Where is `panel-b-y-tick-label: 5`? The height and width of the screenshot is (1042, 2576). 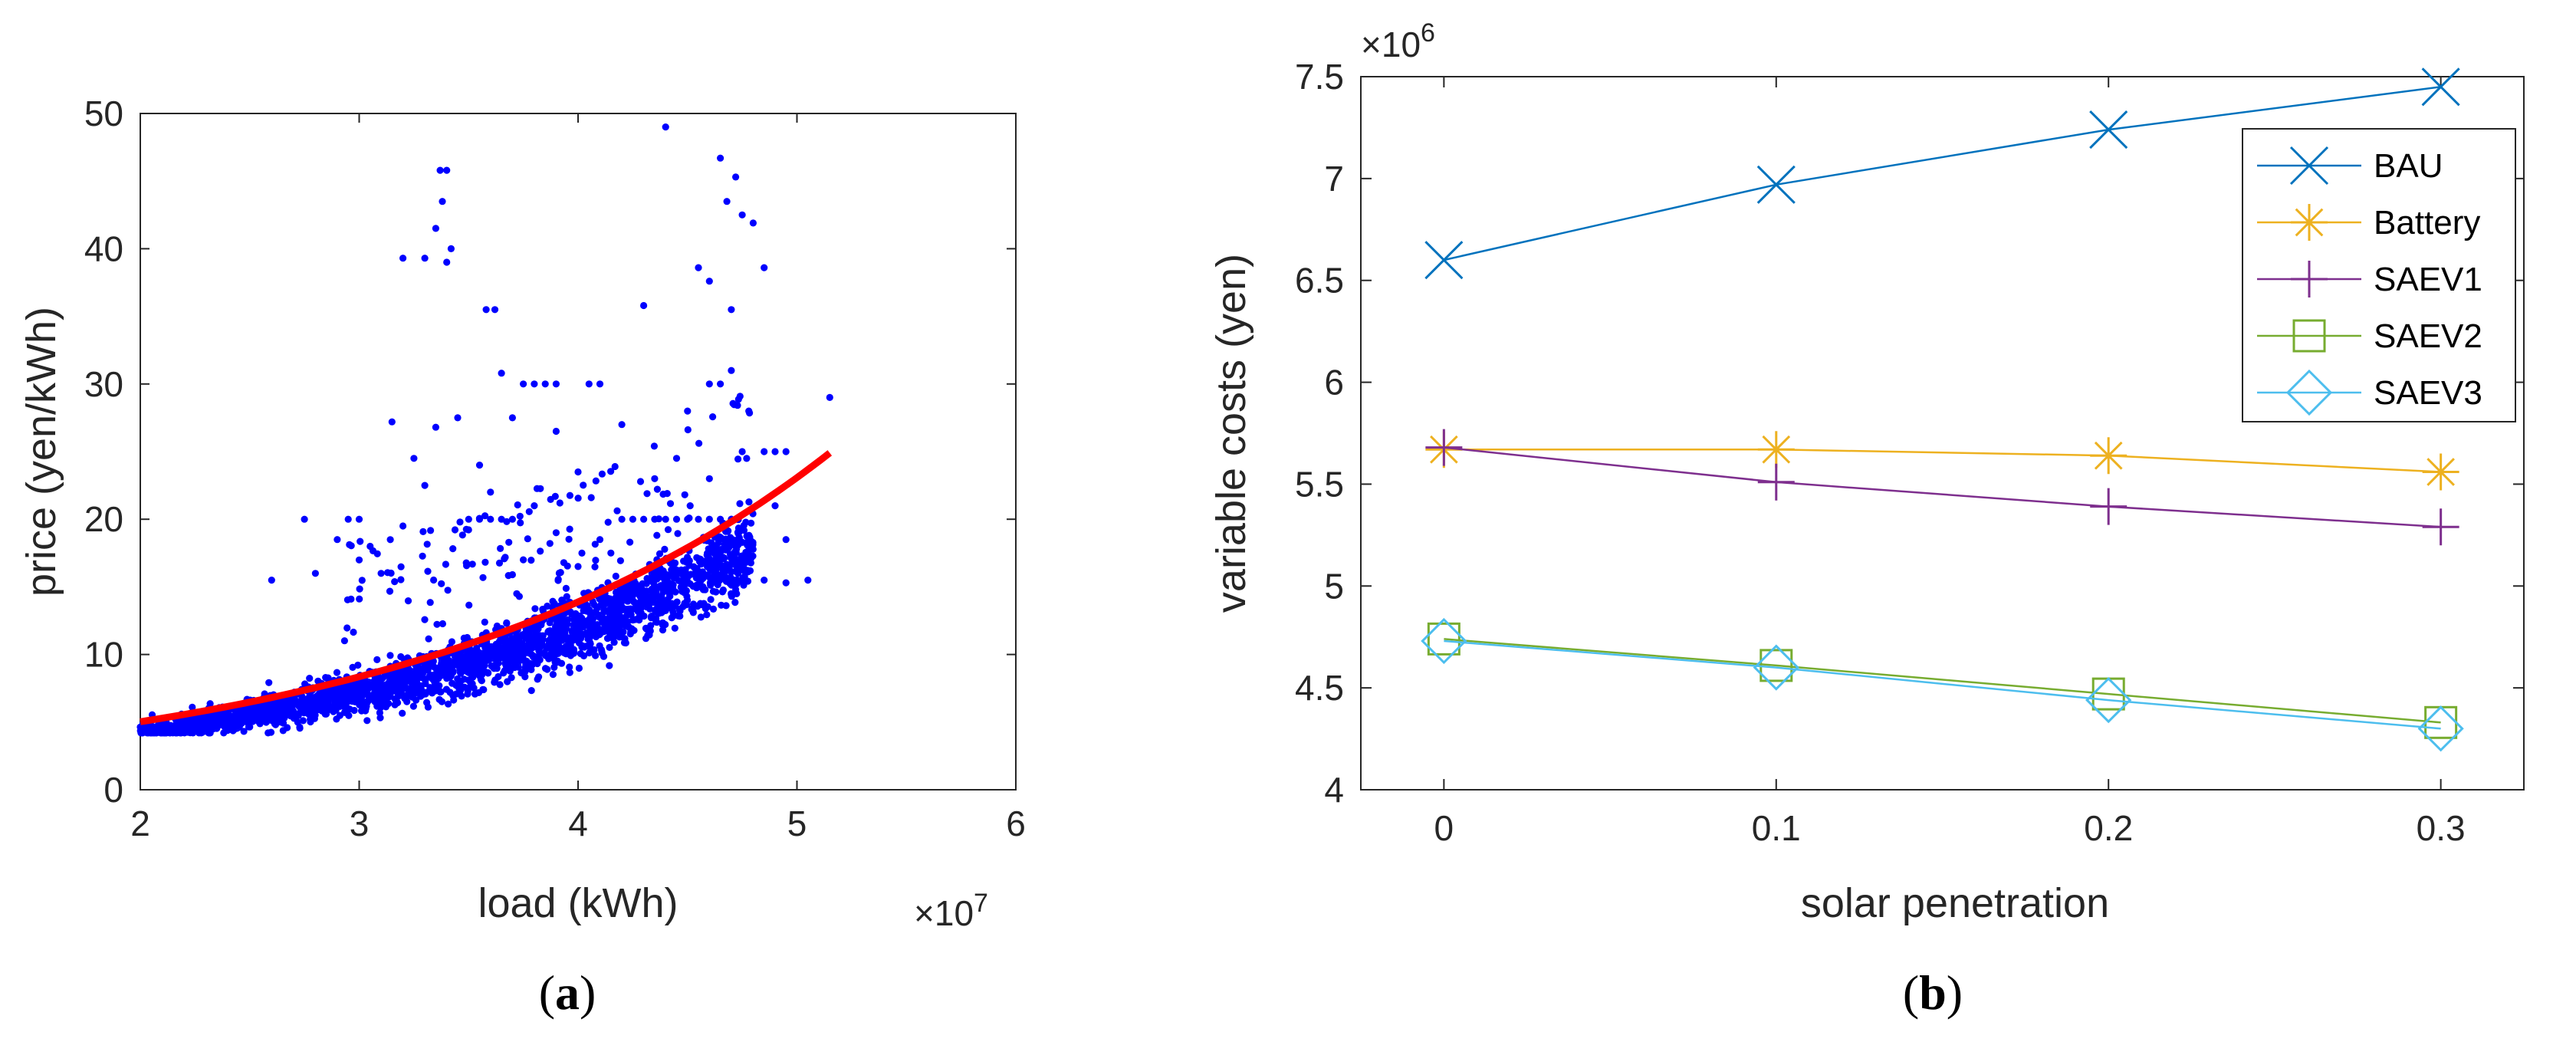 panel-b-y-tick-label: 5 is located at coordinates (1334, 586).